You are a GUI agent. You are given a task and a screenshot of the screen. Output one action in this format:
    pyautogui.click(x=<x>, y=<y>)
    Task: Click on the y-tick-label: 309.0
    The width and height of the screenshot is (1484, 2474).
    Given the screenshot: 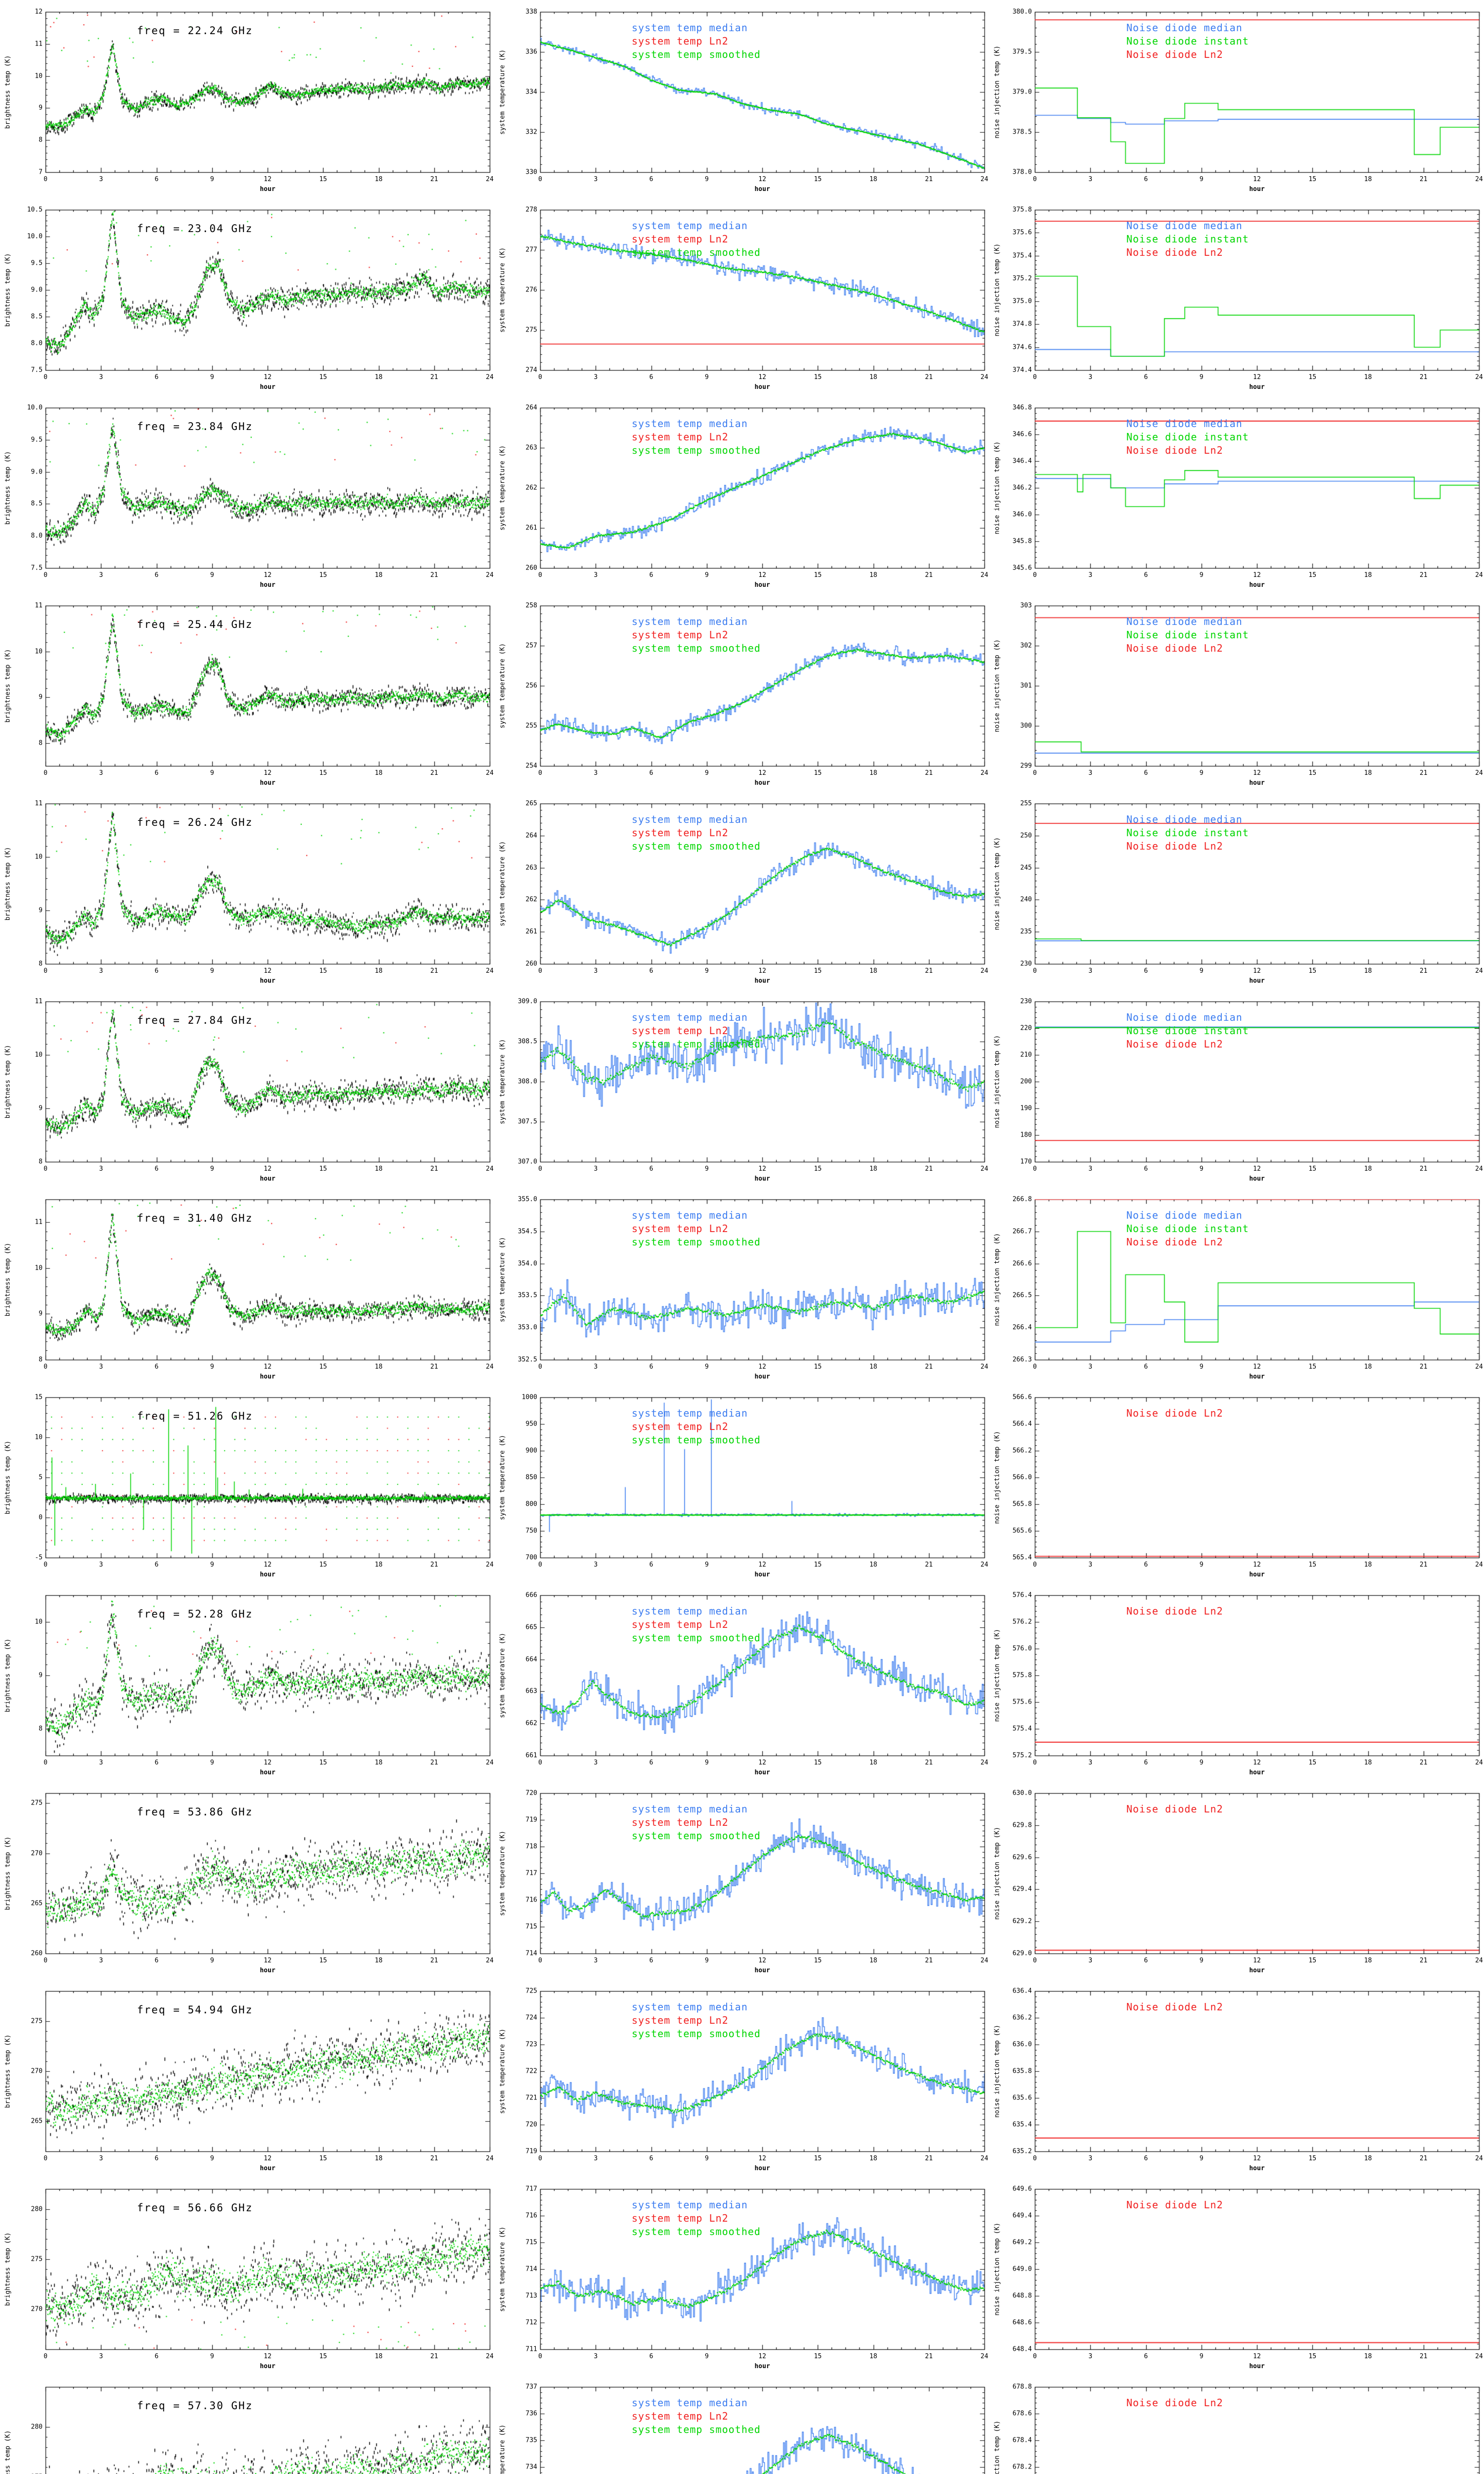 What is the action you would take?
    pyautogui.click(x=527, y=1002)
    